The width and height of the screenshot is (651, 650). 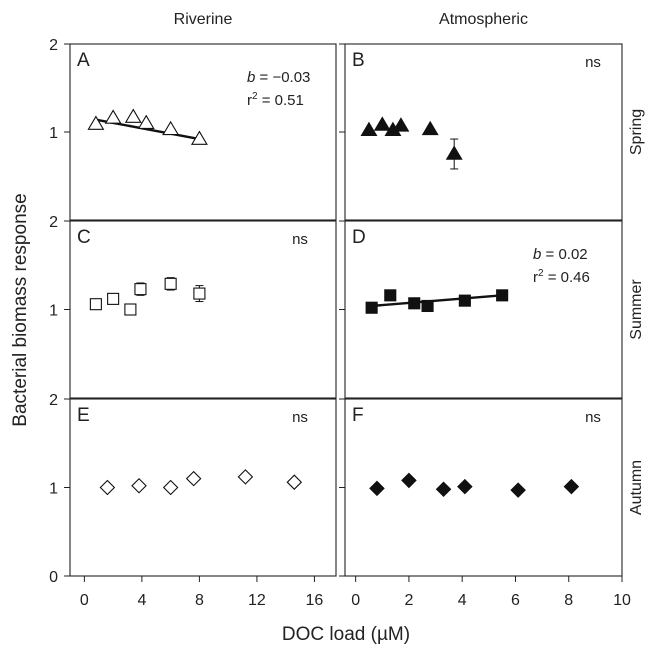 What do you see at coordinates (346, 634) in the screenshot?
I see `x-axis-title: DOC load (µM)` at bounding box center [346, 634].